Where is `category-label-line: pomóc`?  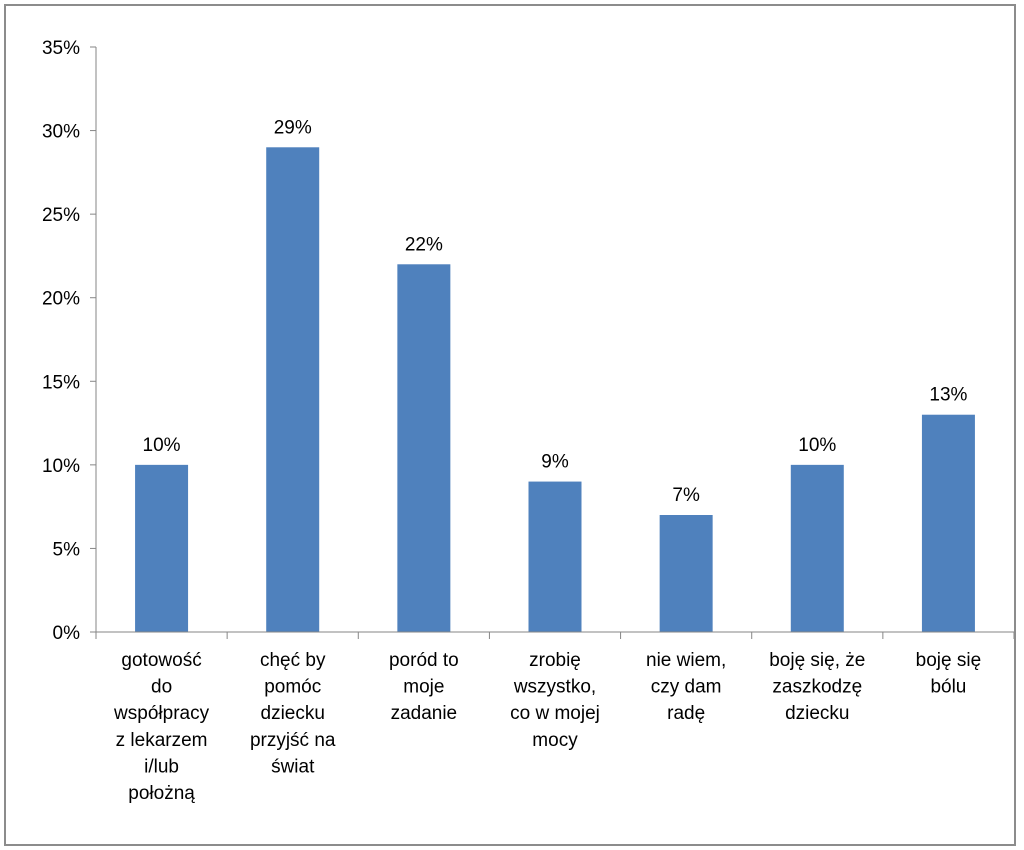
category-label-line: pomóc is located at coordinates (292, 687).